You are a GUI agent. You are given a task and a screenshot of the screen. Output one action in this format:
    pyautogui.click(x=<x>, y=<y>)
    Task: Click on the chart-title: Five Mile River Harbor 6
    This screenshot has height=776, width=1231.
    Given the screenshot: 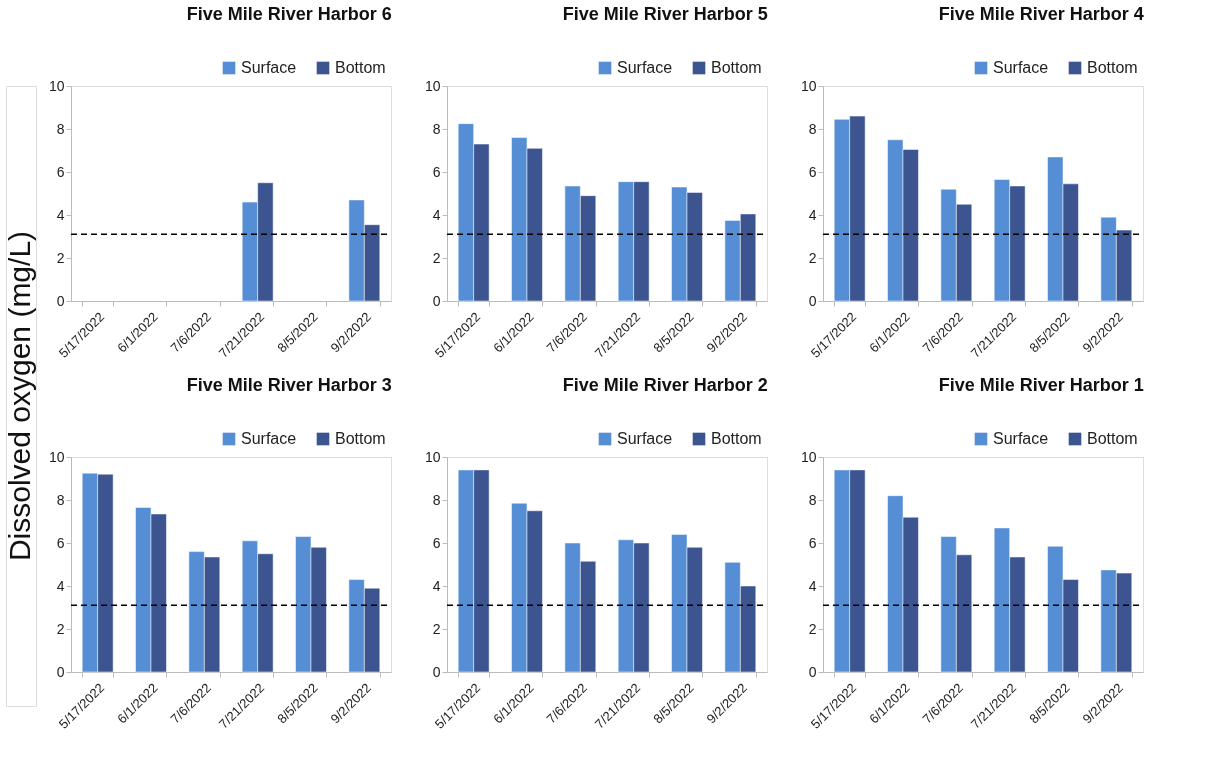 What is the action you would take?
    pyautogui.click(x=289, y=14)
    